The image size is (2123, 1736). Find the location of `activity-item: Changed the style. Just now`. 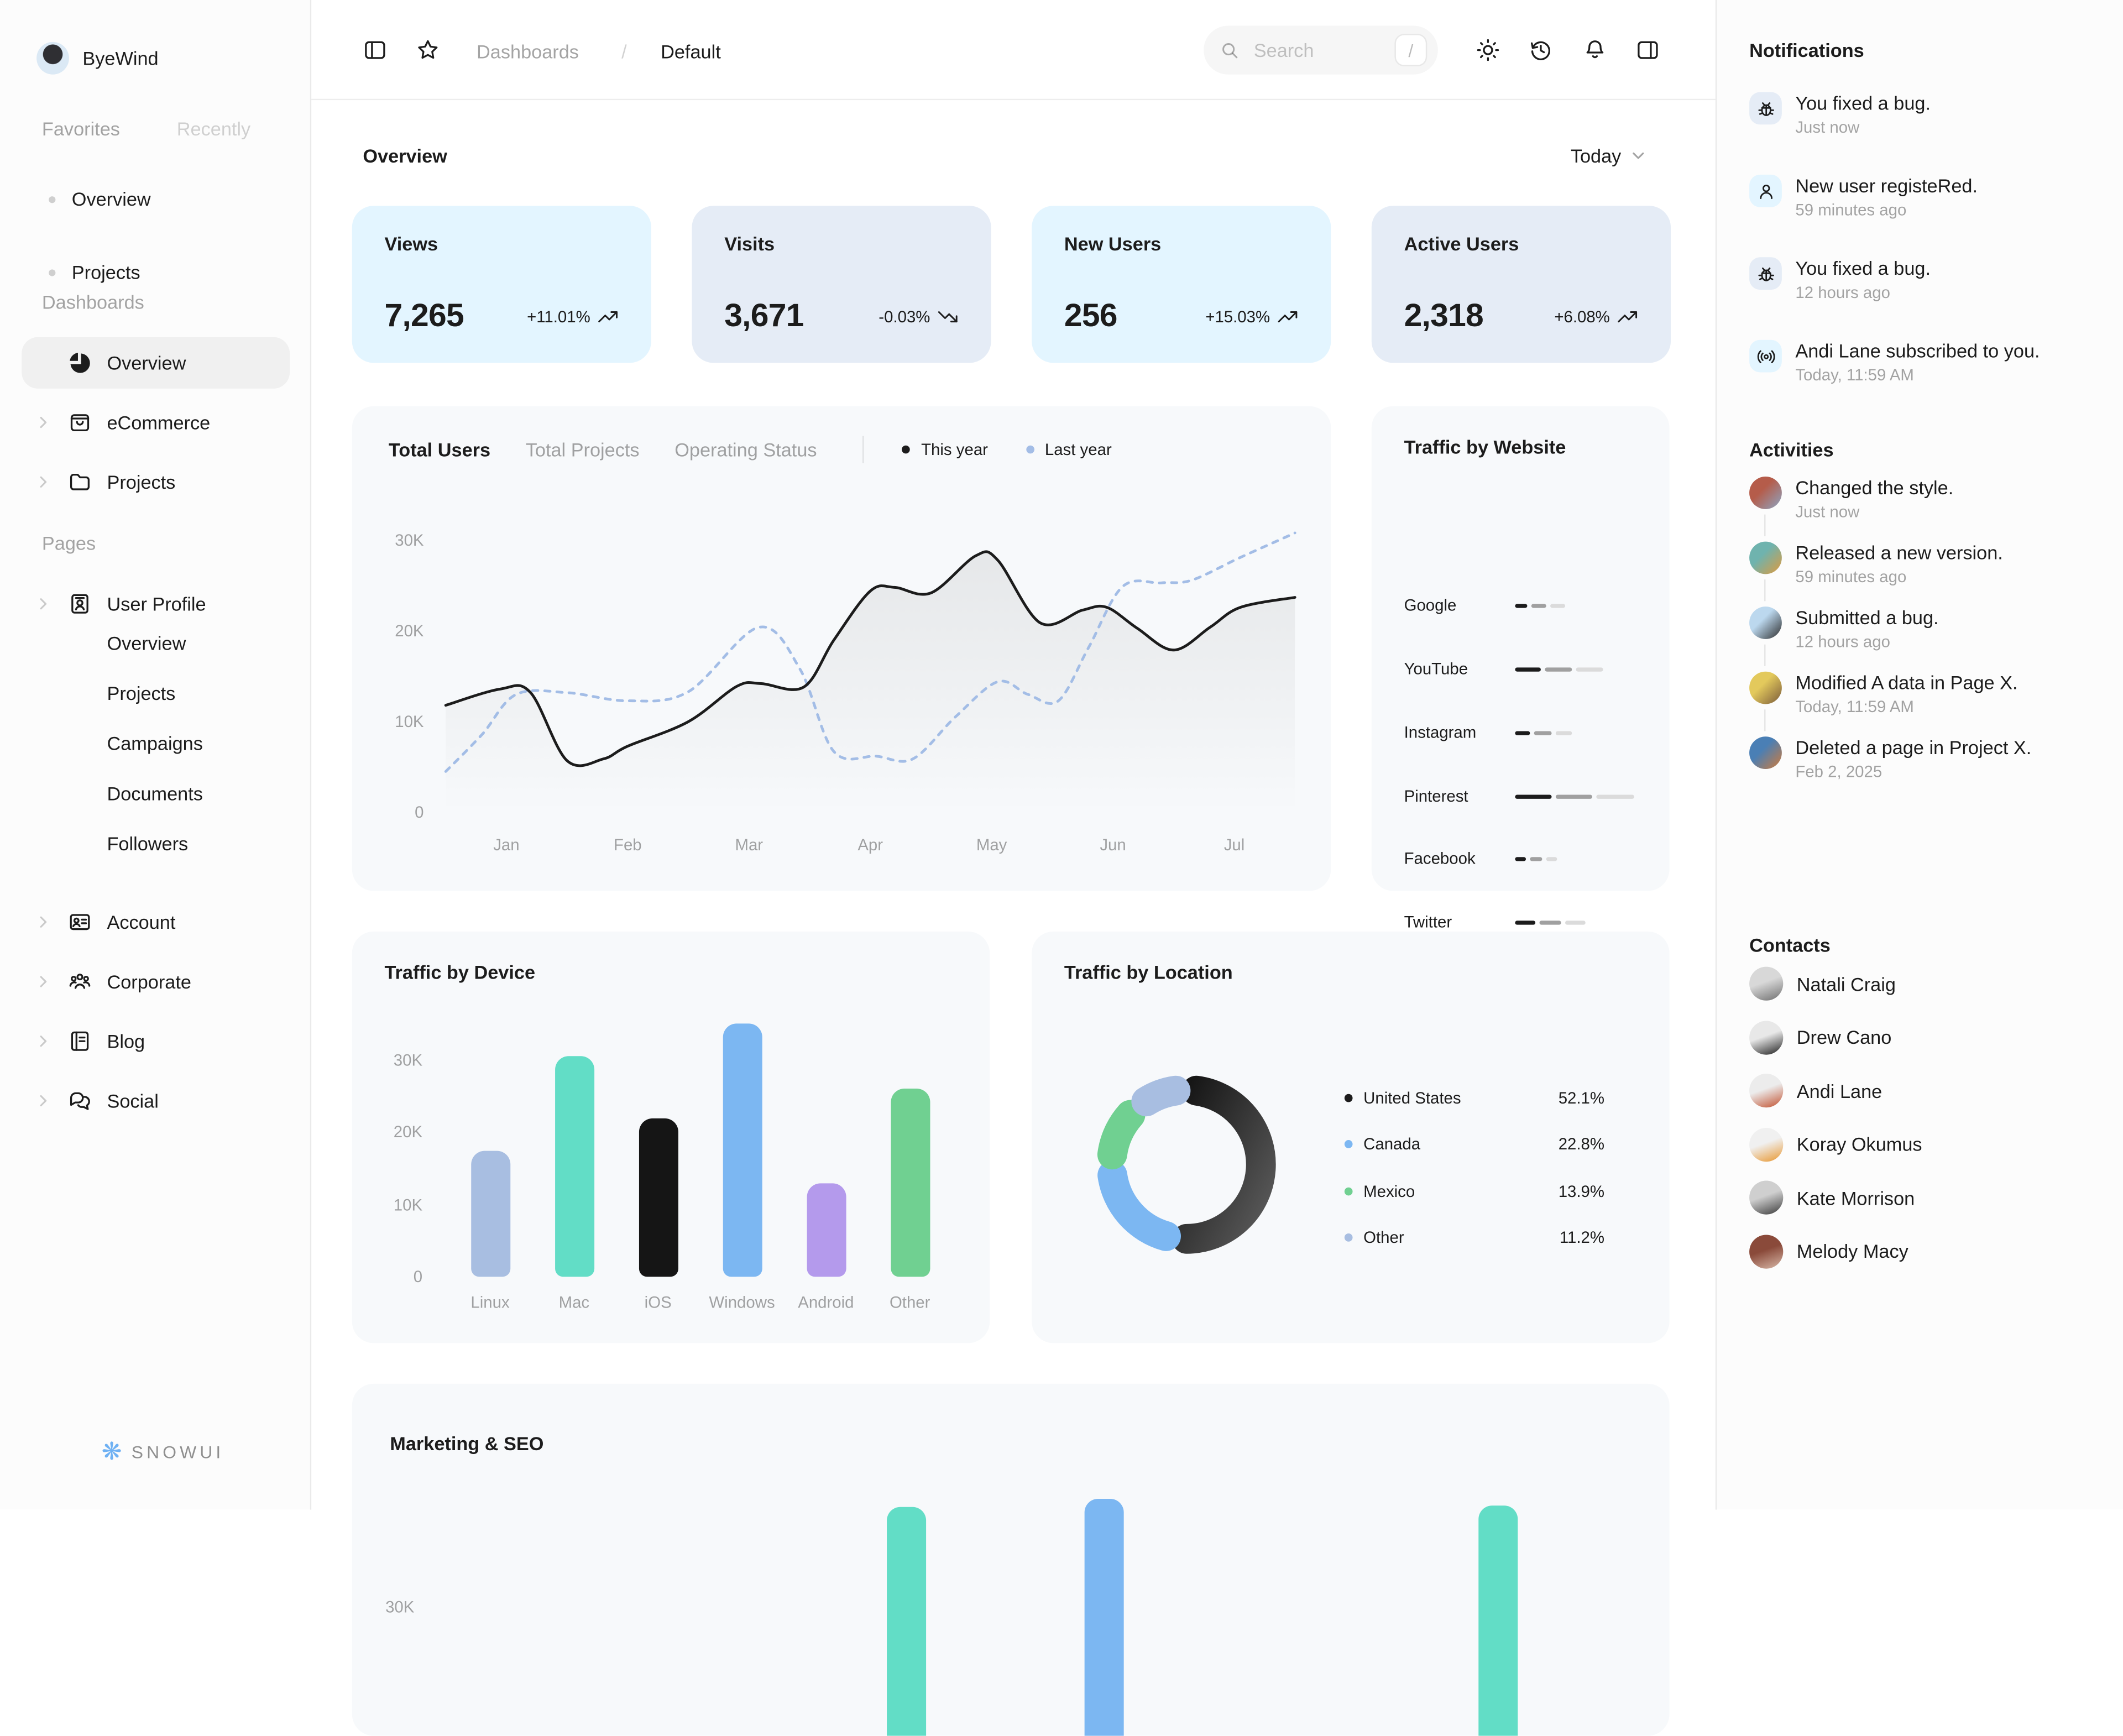

activity-item: Changed the style. Just now is located at coordinates (1920, 499).